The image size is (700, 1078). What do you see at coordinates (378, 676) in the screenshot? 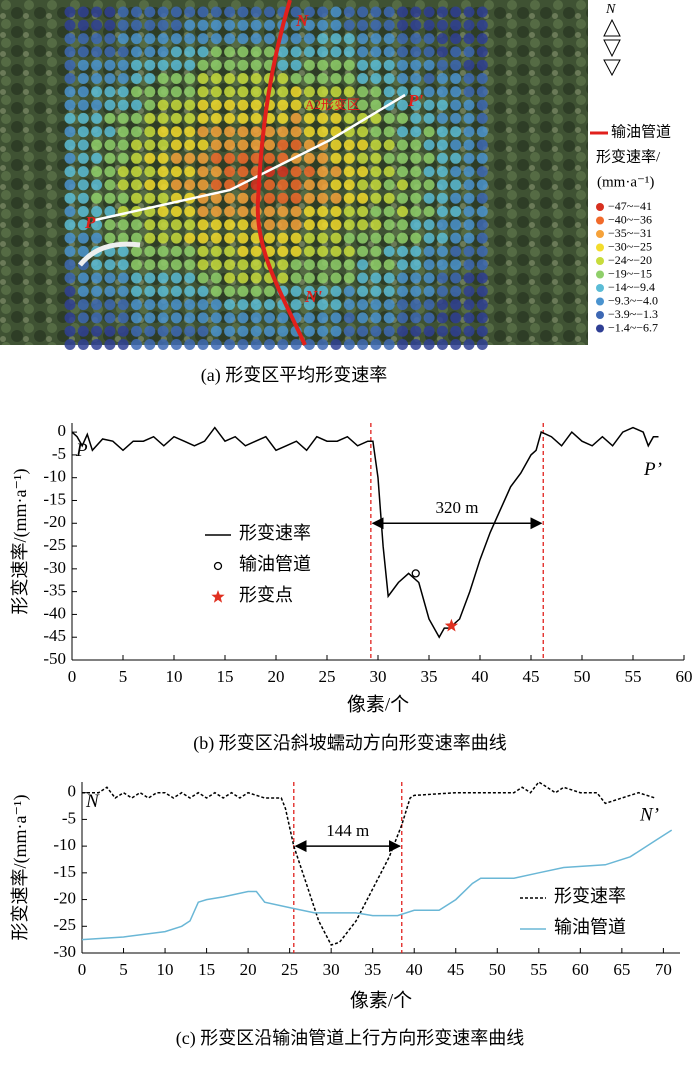
I see `x-tick-label: 30` at bounding box center [378, 676].